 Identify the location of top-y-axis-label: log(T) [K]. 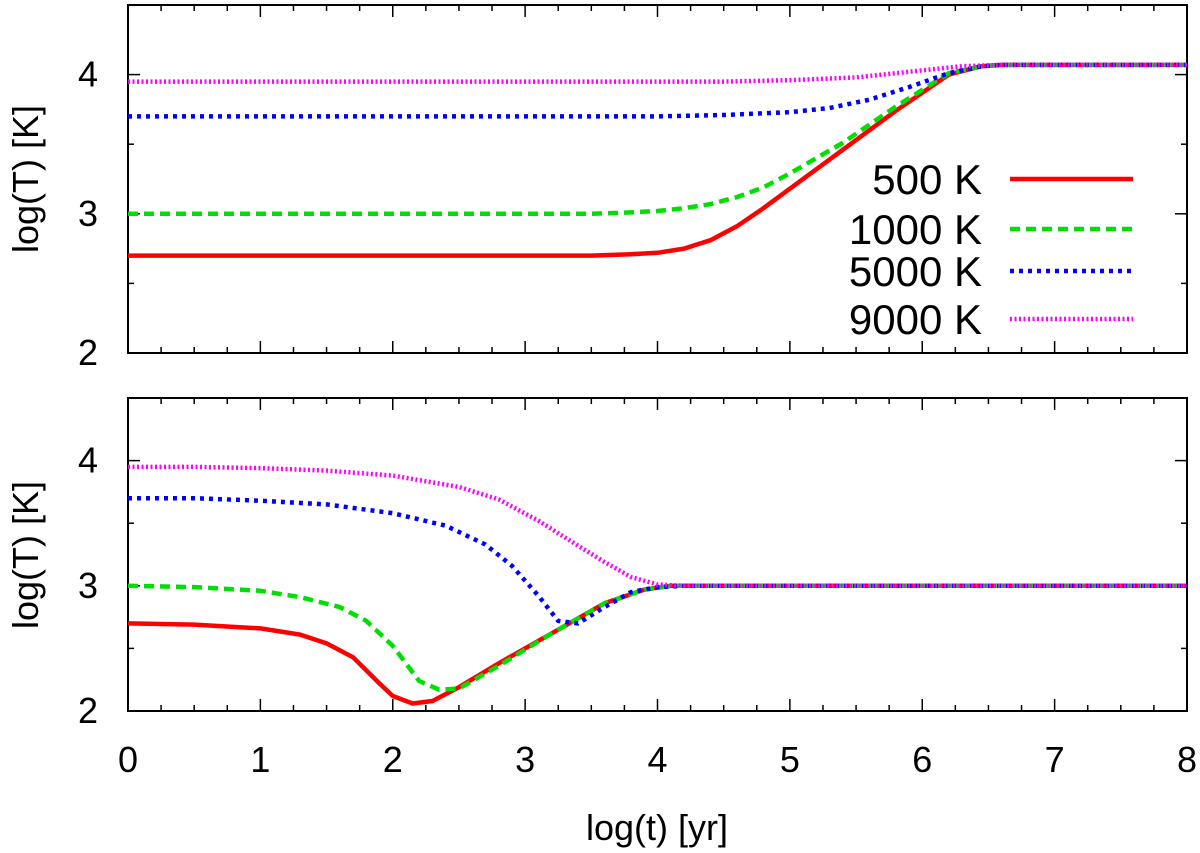
(25, 179).